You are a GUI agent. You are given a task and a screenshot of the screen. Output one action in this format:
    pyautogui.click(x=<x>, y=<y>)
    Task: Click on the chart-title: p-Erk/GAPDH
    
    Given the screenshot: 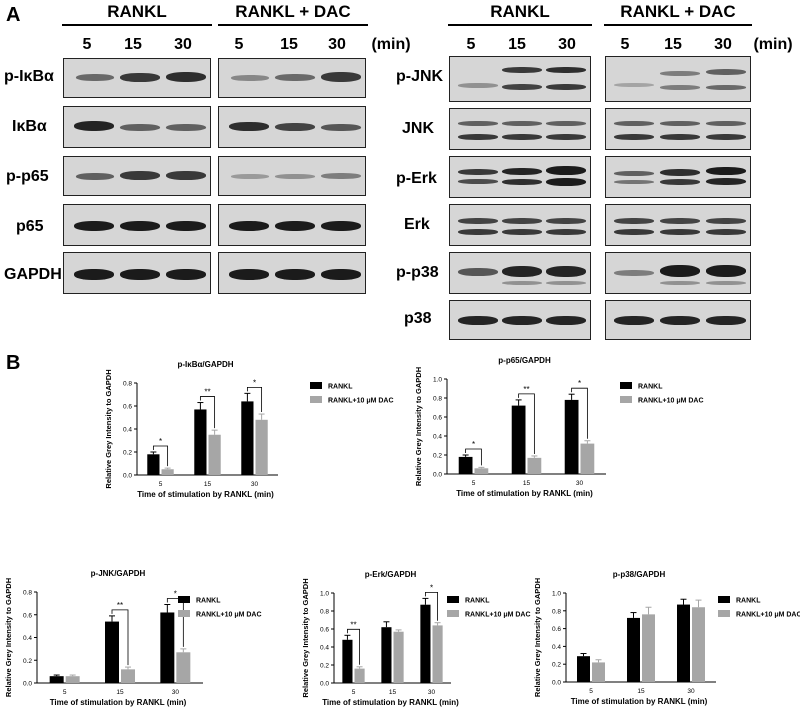 What is the action you would take?
    pyautogui.click(x=391, y=574)
    